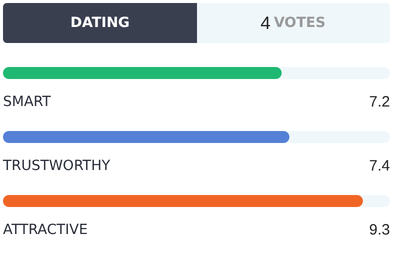  What do you see at coordinates (45, 230) in the screenshot?
I see `y-tick-label: ATTRACTIVE` at bounding box center [45, 230].